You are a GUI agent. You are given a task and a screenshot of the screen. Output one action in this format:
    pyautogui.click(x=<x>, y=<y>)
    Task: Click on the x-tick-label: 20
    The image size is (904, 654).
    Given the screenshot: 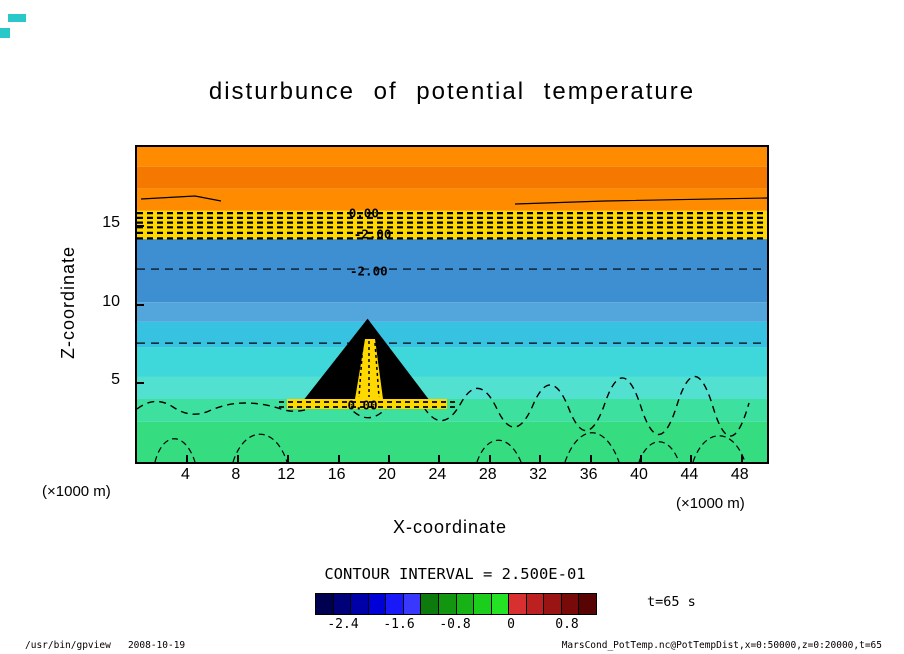 What is the action you would take?
    pyautogui.click(x=387, y=474)
    